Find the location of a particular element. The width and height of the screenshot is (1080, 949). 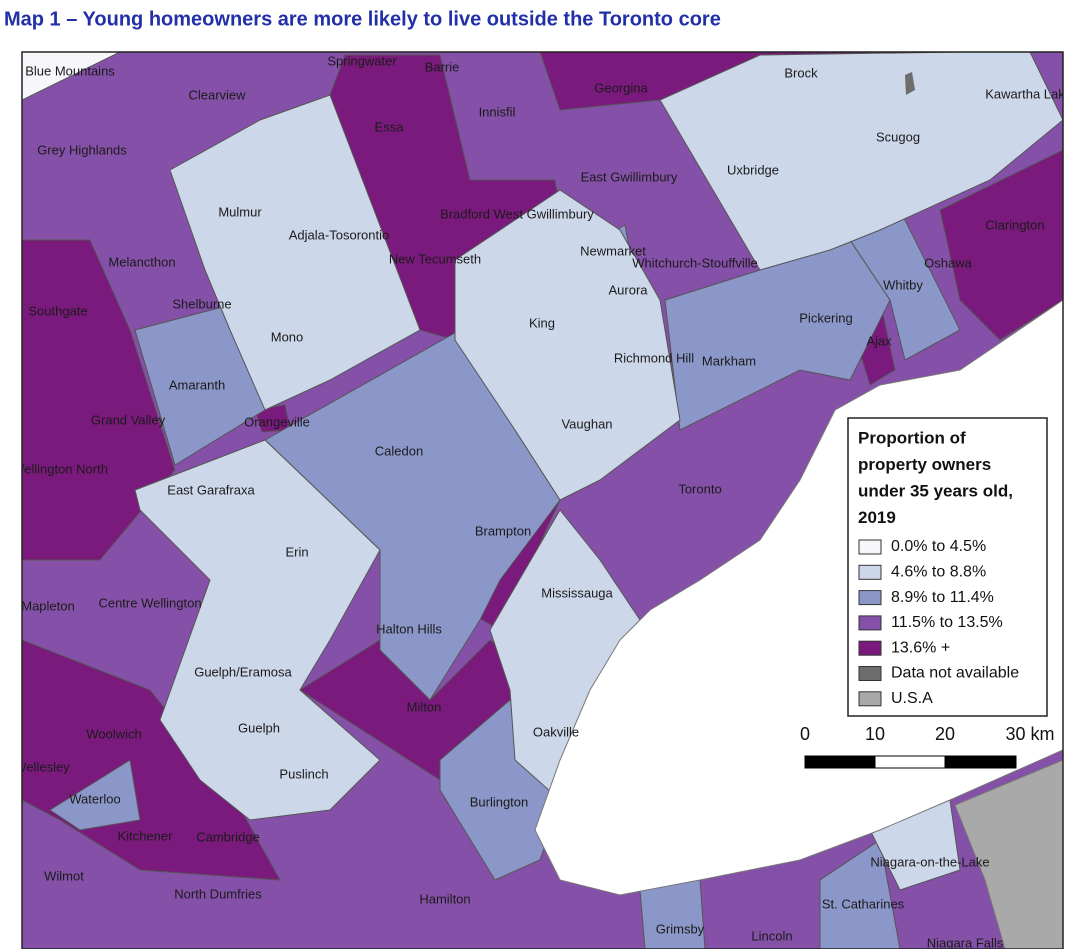

place-label: Innisfil is located at coordinates (497, 111).